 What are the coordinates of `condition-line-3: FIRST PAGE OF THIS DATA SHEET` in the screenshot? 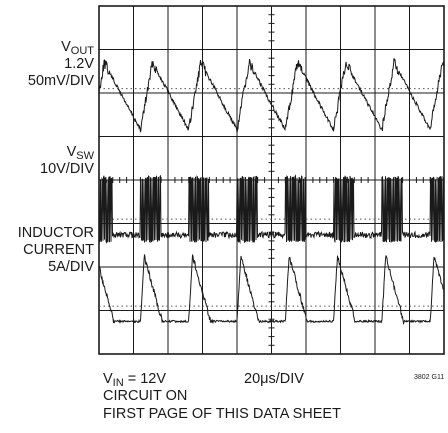 It's located at (222, 414).